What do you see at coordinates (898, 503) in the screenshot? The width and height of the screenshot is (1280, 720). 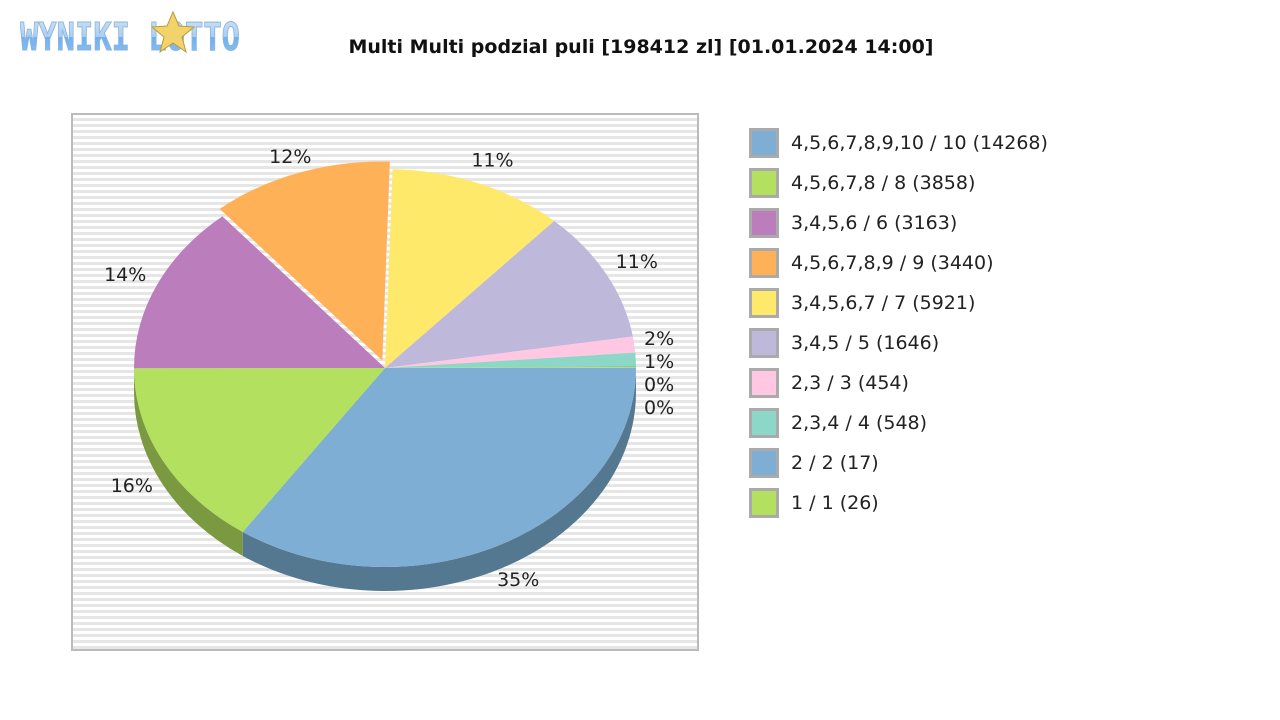 I see `legend-item: 1 / 1 (26)` at bounding box center [898, 503].